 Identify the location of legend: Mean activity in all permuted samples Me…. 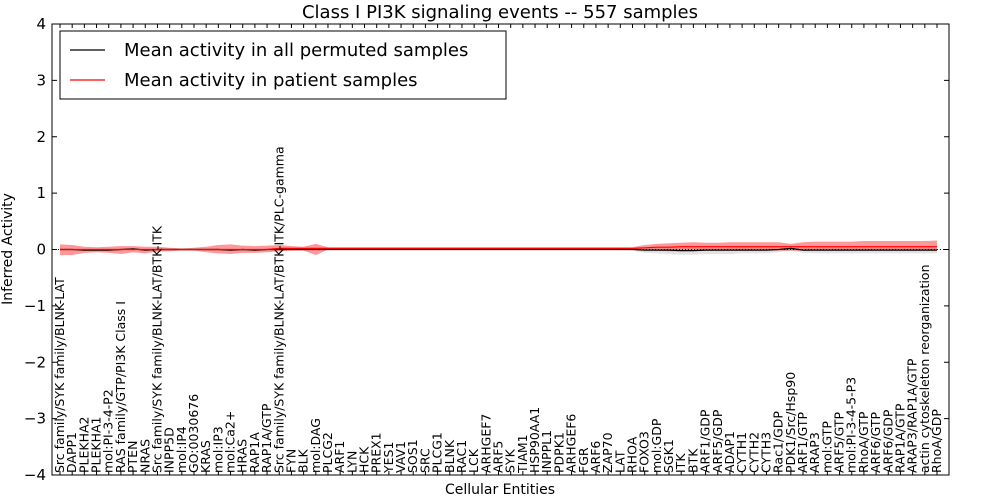
(283, 65).